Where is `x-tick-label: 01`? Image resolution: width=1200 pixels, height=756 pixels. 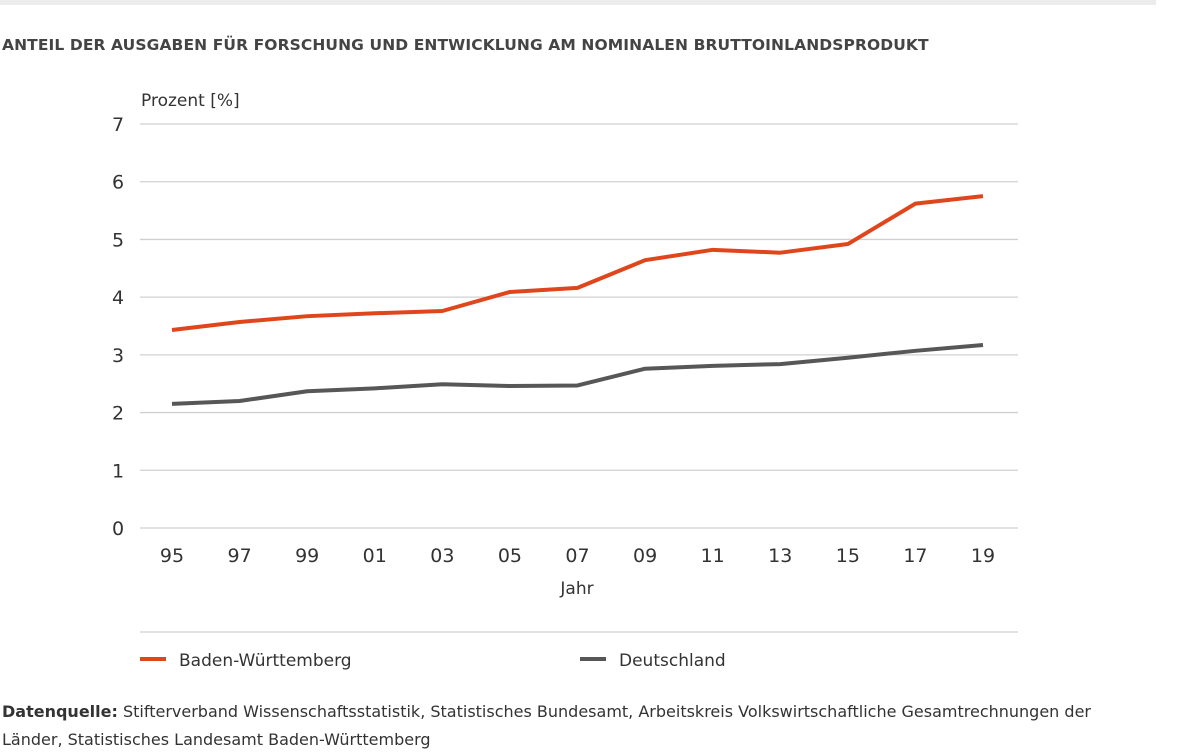
x-tick-label: 01 is located at coordinates (375, 556).